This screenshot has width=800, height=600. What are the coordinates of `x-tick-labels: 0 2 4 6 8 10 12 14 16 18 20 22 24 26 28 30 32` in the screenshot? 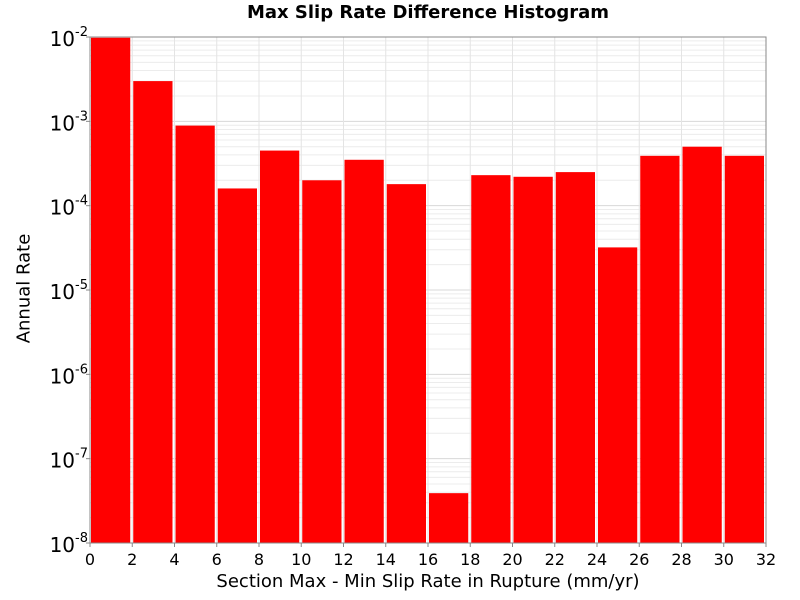 It's located at (430, 556).